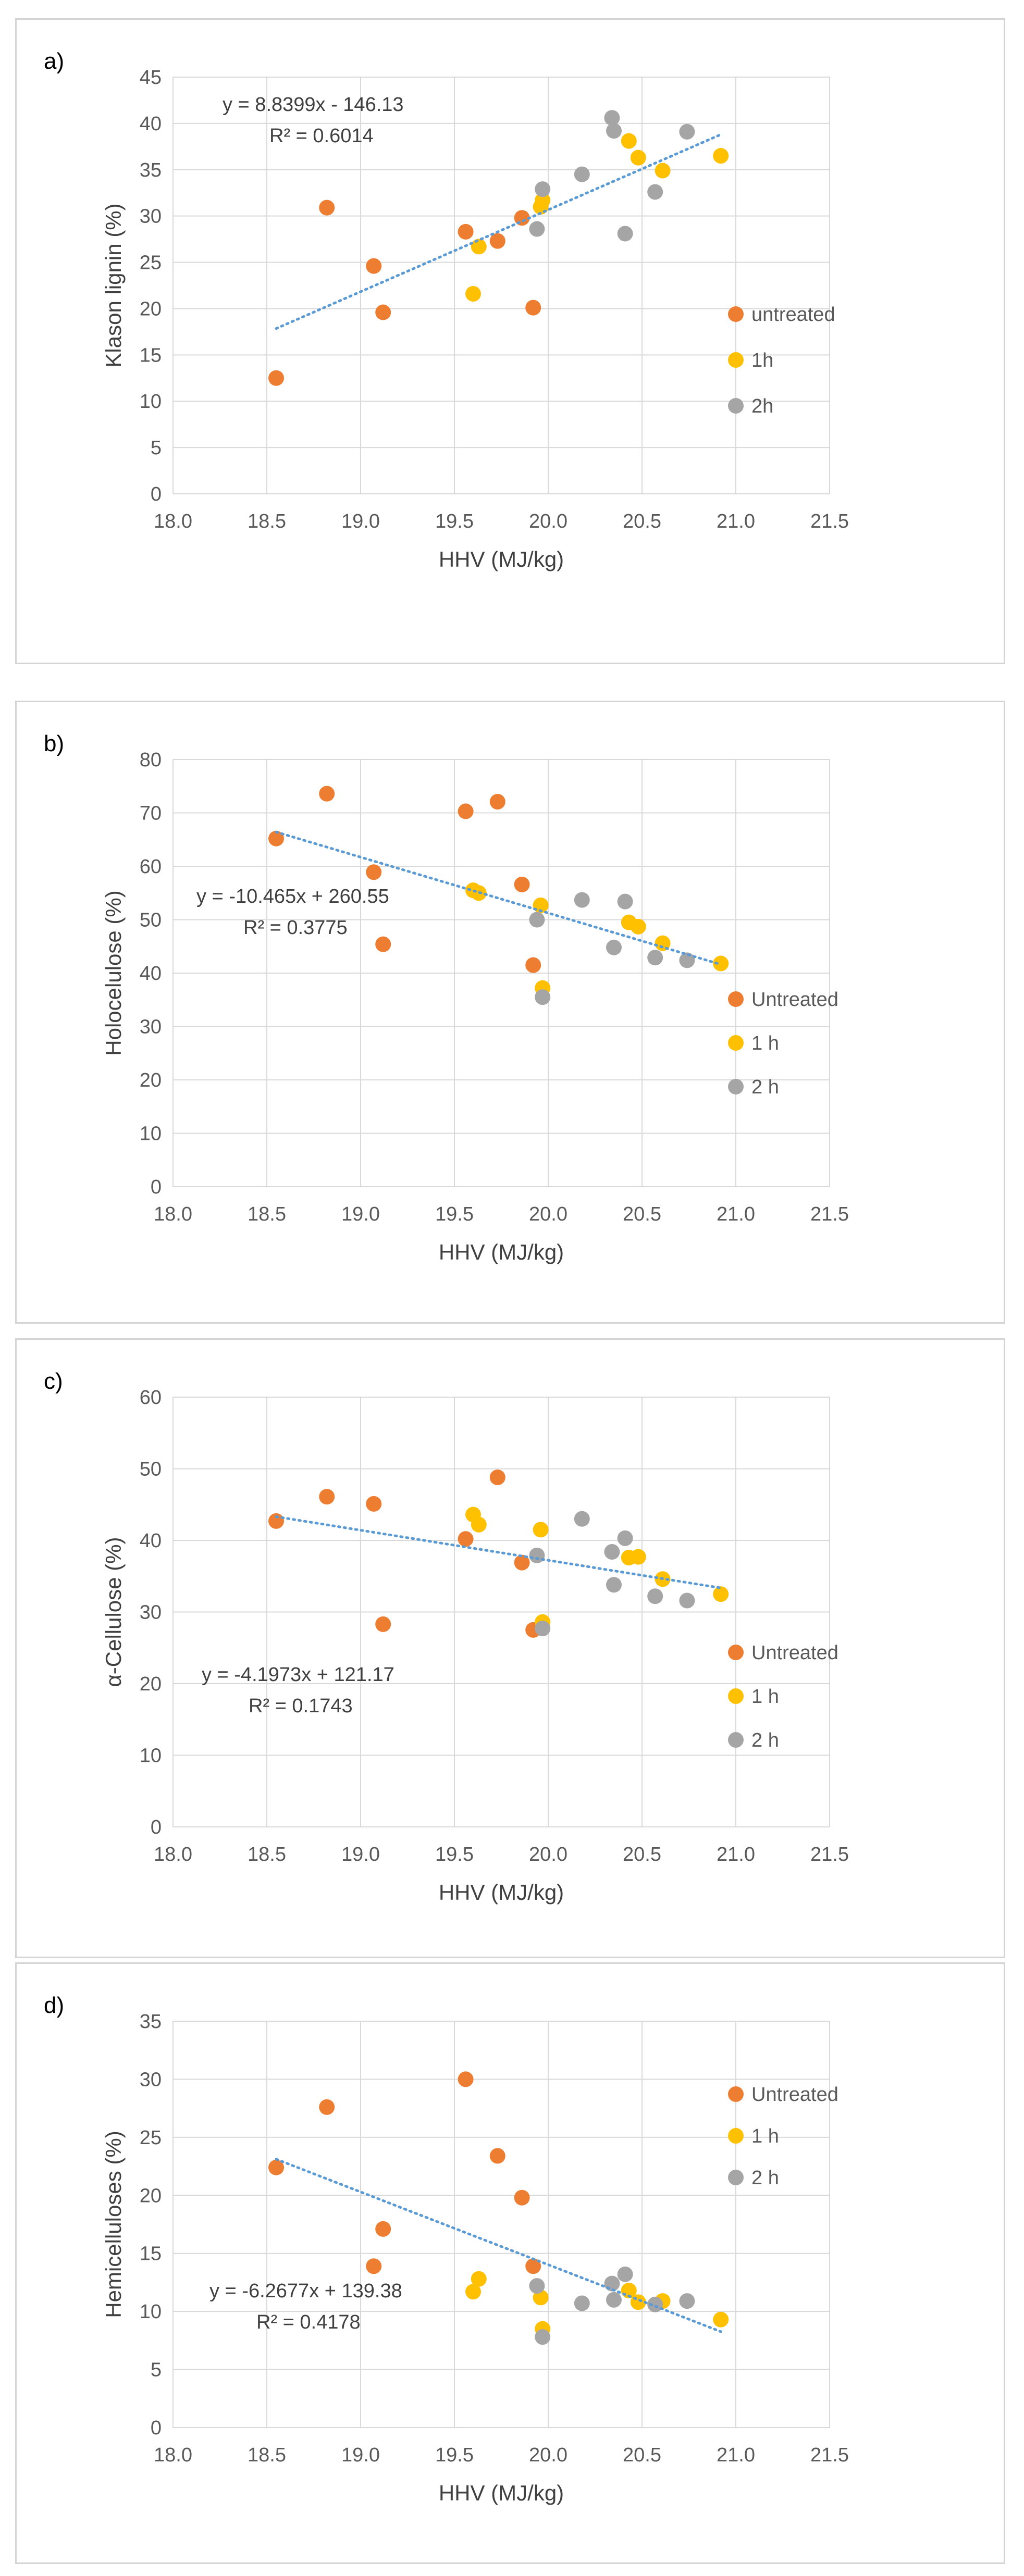 The width and height of the screenshot is (1024, 2576). Describe the element at coordinates (321, 136) in the screenshot. I see `trendline-r2: R² = 0.6014` at that location.